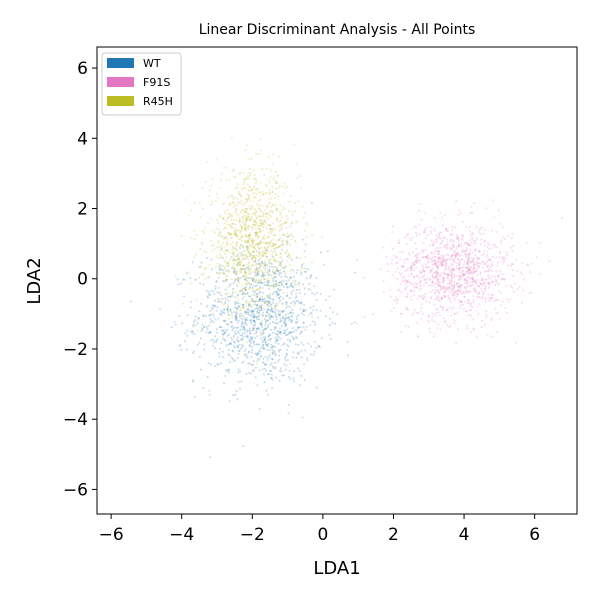  I want to click on y-tick-label: 6, so click(82, 69).